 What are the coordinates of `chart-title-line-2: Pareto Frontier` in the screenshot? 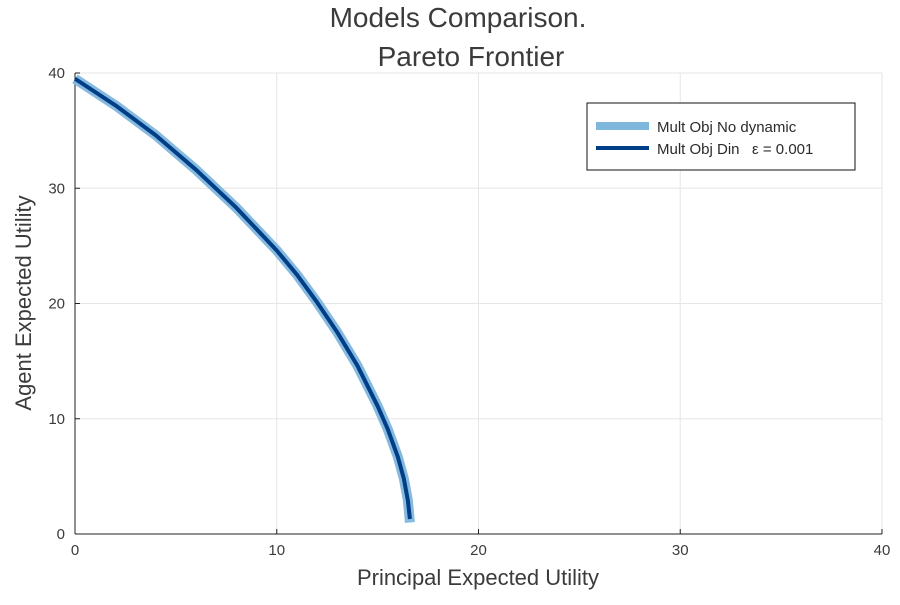 It's located at (471, 56).